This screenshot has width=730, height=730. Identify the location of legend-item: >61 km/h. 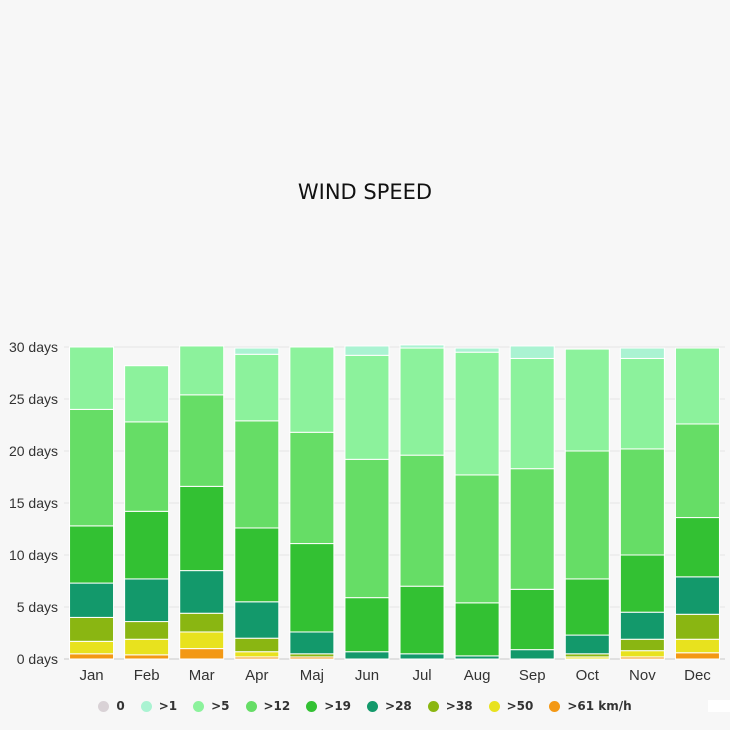
(590, 706).